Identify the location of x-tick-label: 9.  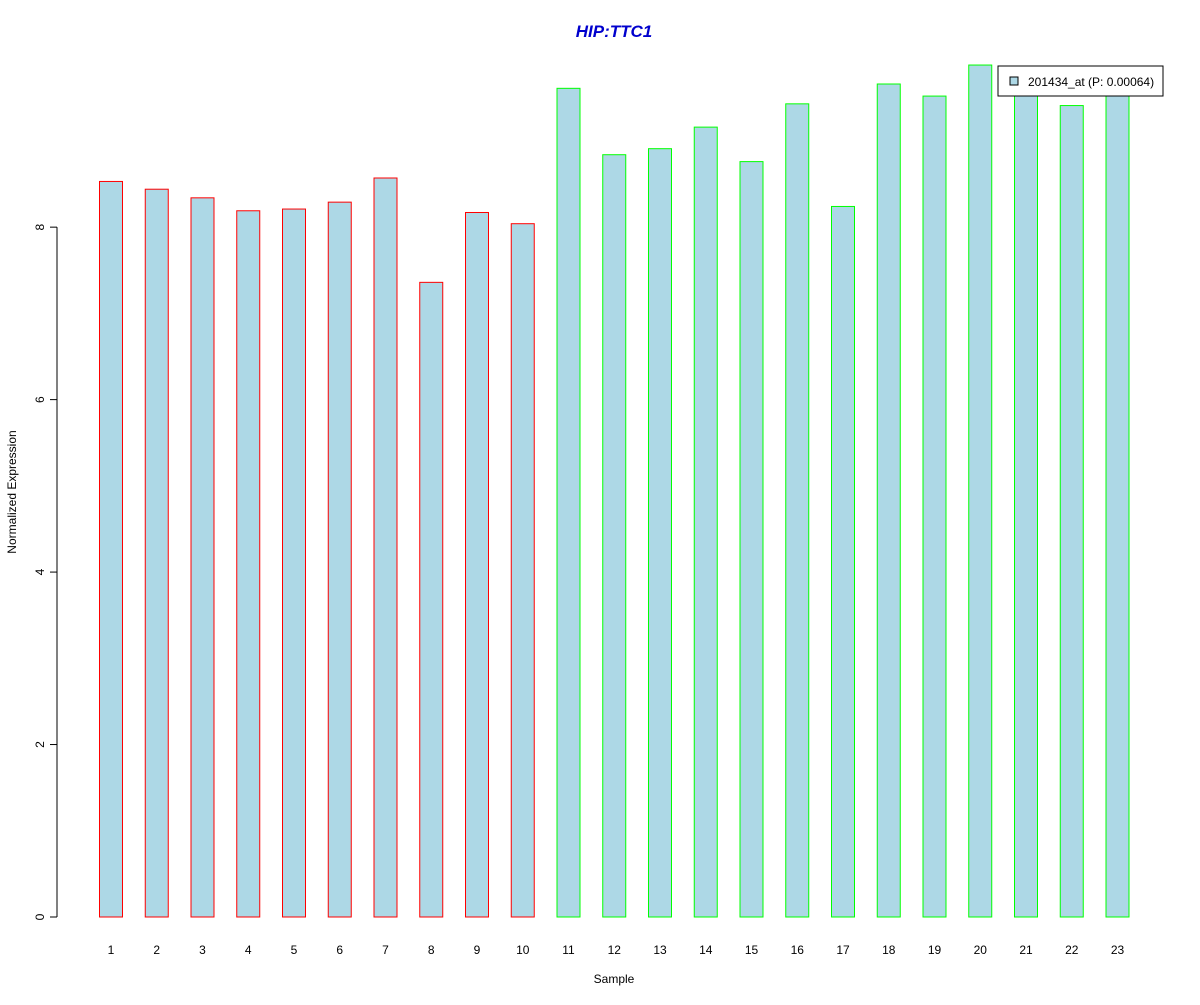
(477, 950).